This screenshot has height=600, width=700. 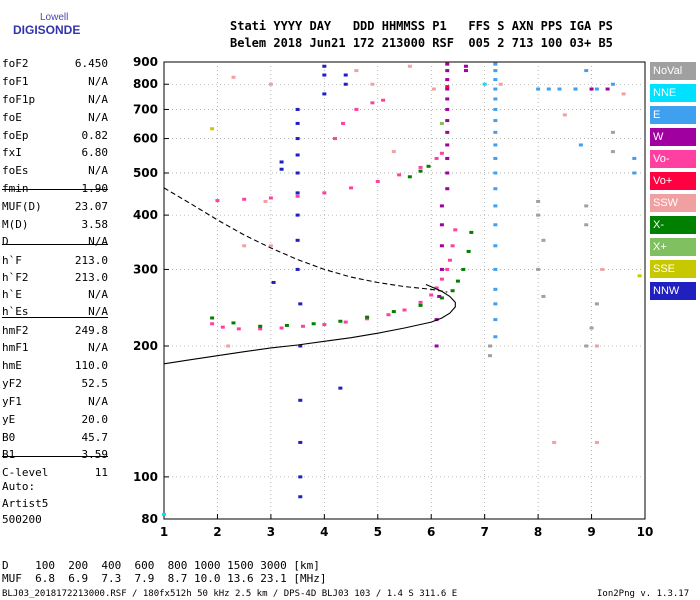 I want to click on legend-item: W, so click(x=673, y=137).